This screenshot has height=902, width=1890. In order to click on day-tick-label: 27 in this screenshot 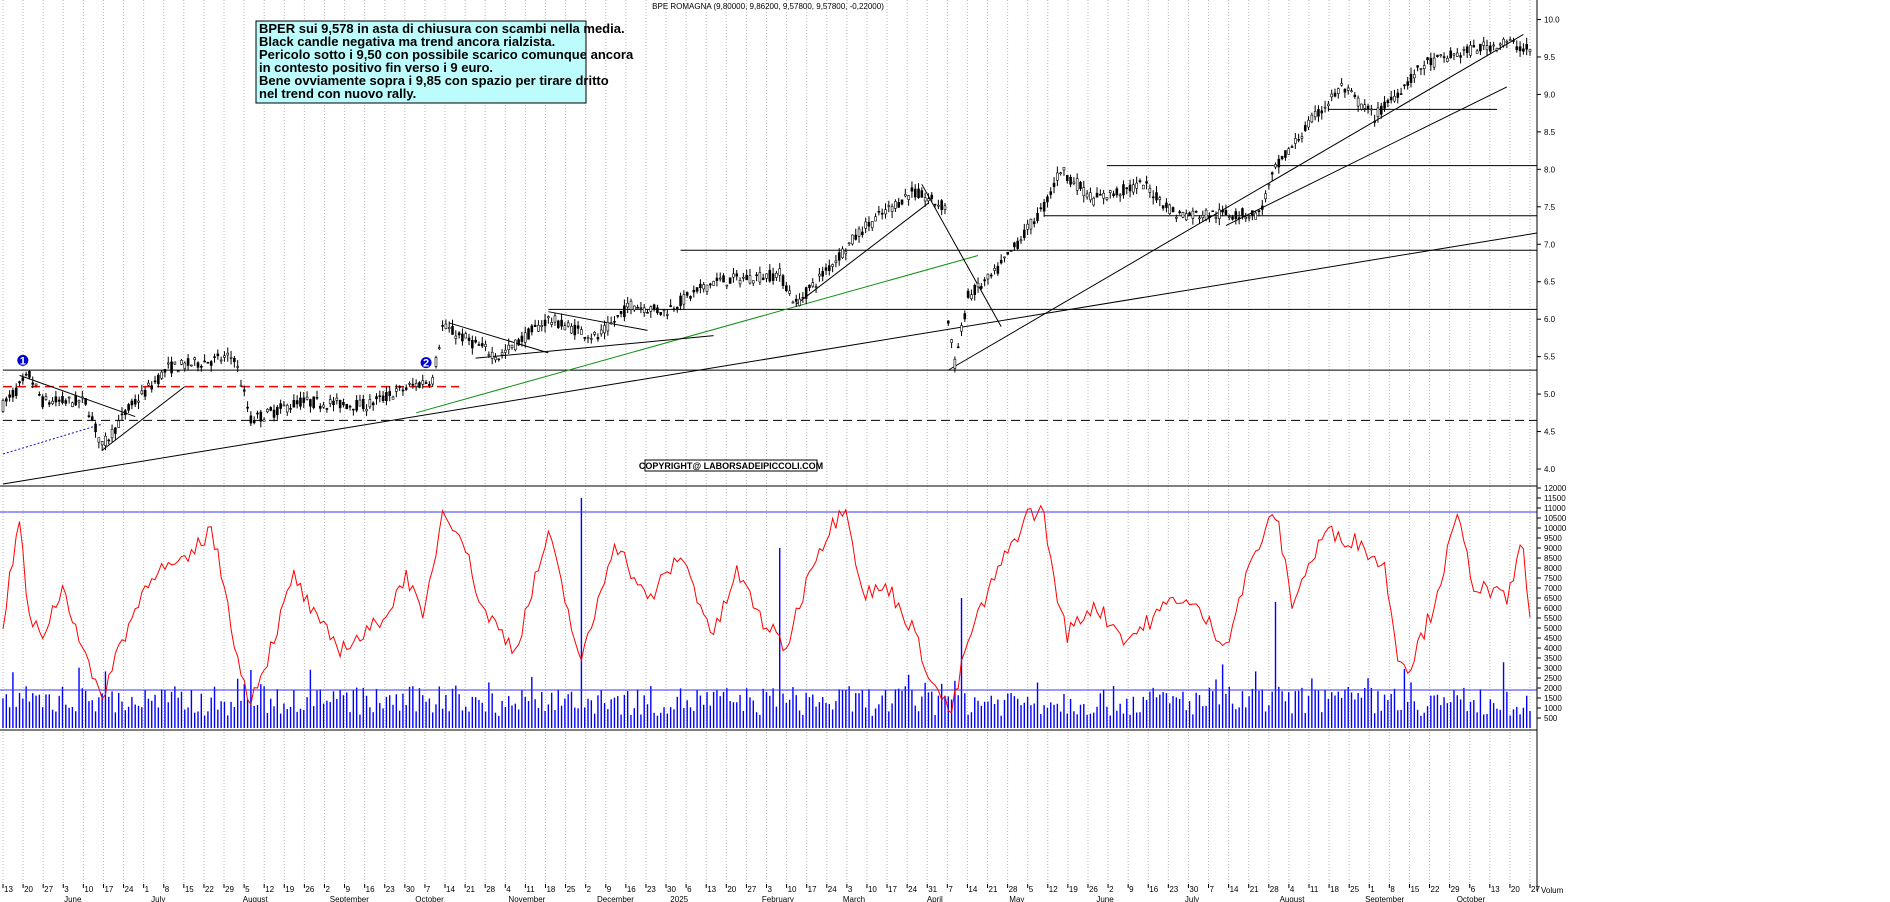, I will do `click(1535, 889)`.